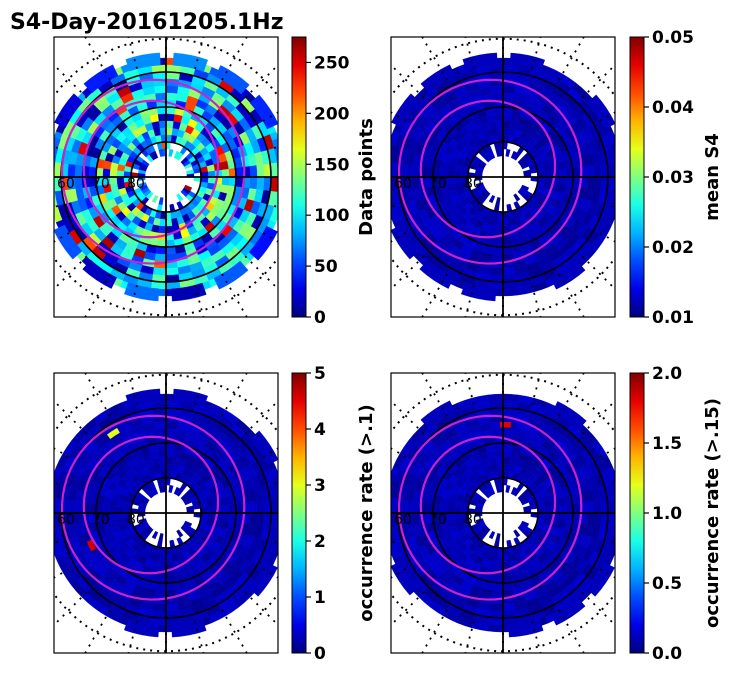  Describe the element at coordinates (712, 513) in the screenshot. I see `colorbar-label: occurrence rate (>.15)` at that location.